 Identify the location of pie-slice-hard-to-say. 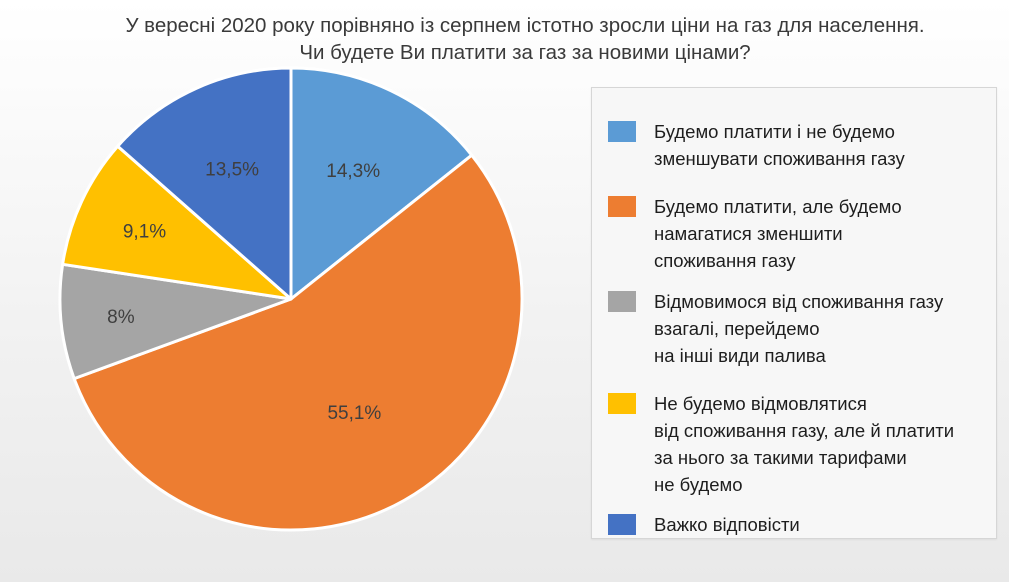
(204, 183).